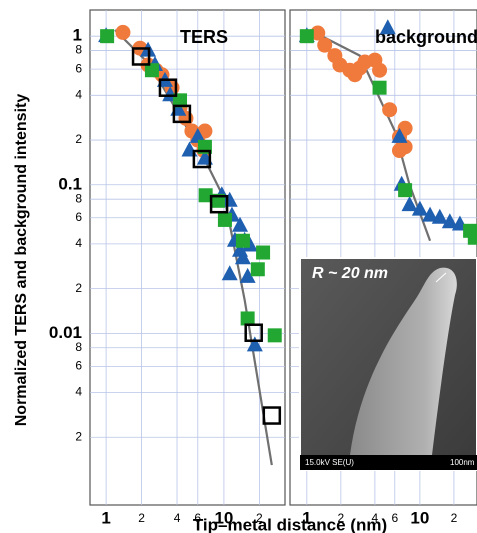 Image resolution: width=477 pixels, height=533 pixels. What do you see at coordinates (441, 277) in the screenshot?
I see `radius-marker` at bounding box center [441, 277].